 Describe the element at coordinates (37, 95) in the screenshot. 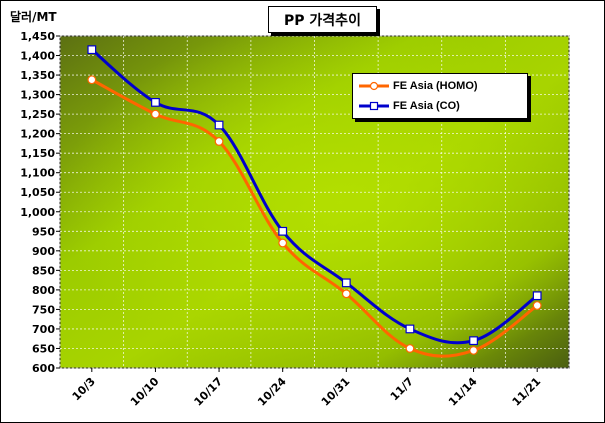

I see `y-tick-label: 1,300` at that location.